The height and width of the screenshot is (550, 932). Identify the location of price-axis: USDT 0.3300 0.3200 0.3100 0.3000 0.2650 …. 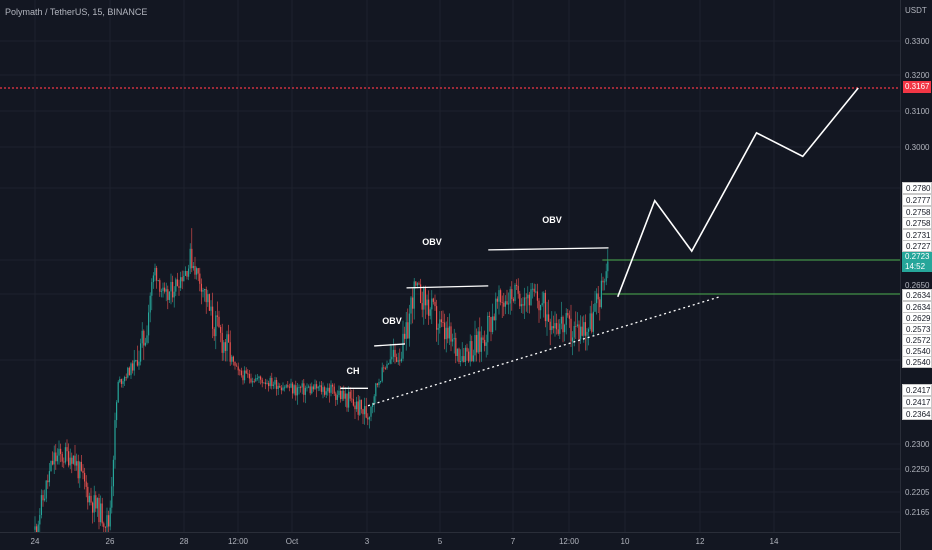
(916, 275).